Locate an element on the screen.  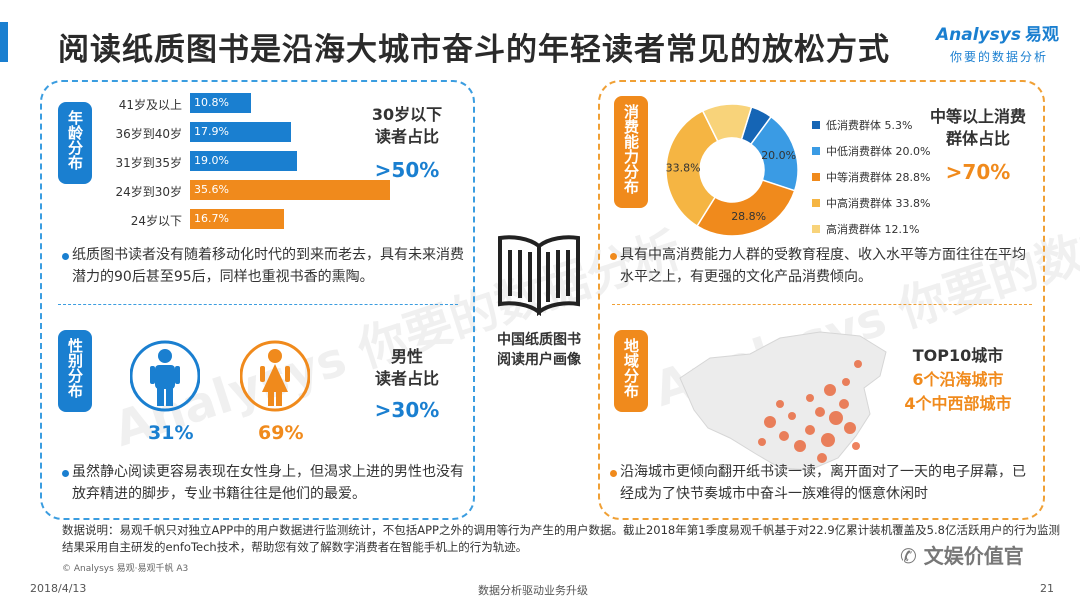
age-bar-label: 31岁到35岁 is located at coordinates (148, 163).